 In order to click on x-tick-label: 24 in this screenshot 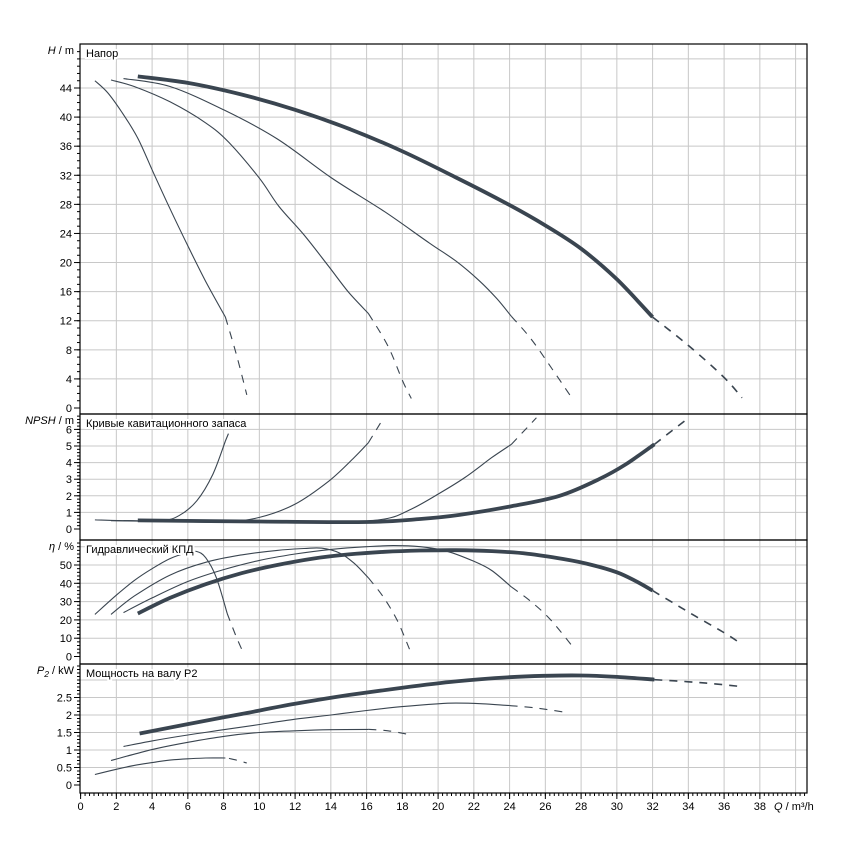, I will do `click(509, 807)`.